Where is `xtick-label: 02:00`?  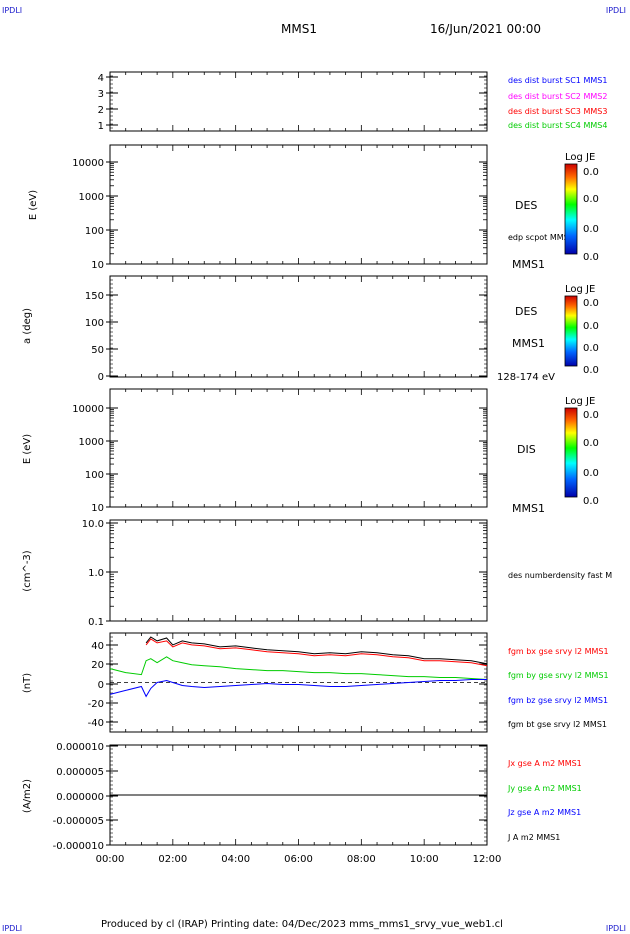 xtick-label: 02:00 is located at coordinates (172, 859).